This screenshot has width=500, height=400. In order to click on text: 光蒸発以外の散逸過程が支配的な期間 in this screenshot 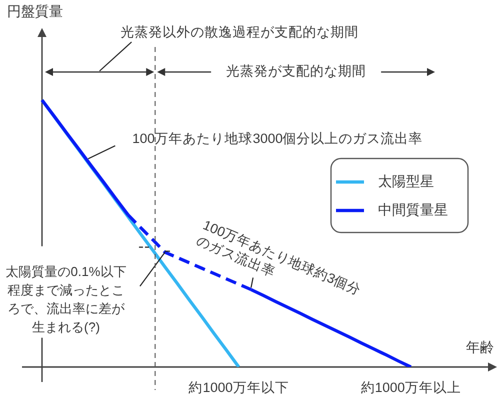, I will do `click(239, 32)`.